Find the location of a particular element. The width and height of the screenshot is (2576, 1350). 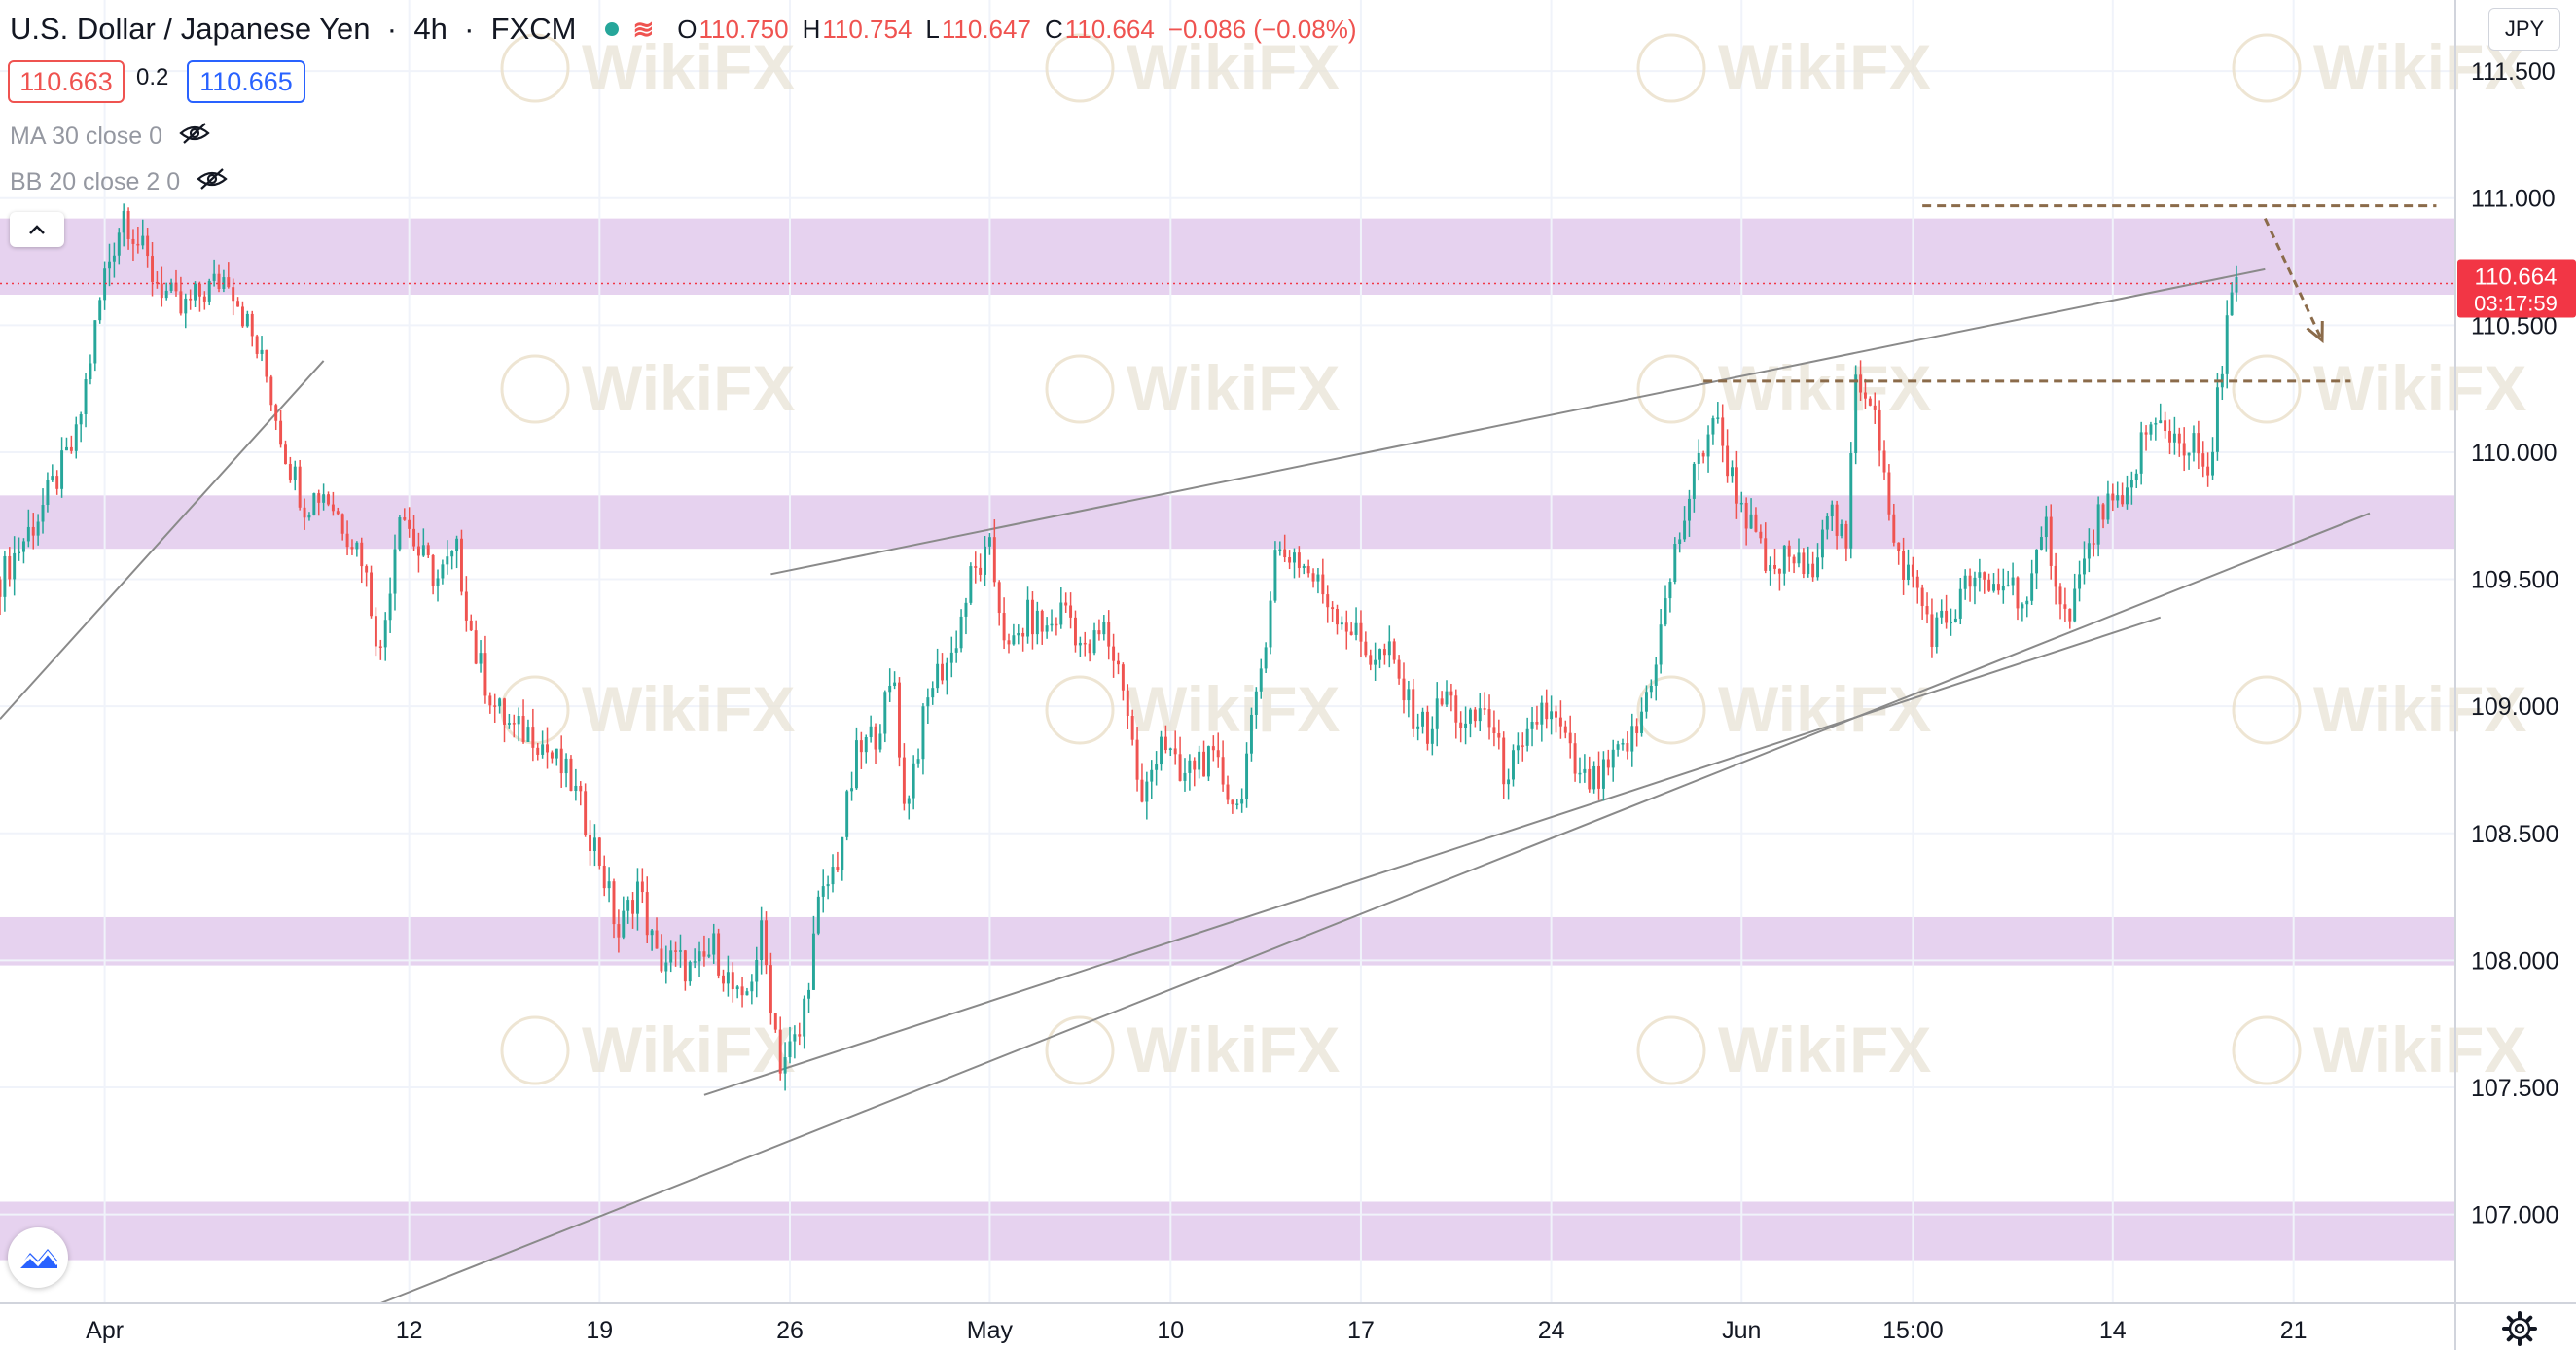

time-tick-label: 14 is located at coordinates (2113, 1330).